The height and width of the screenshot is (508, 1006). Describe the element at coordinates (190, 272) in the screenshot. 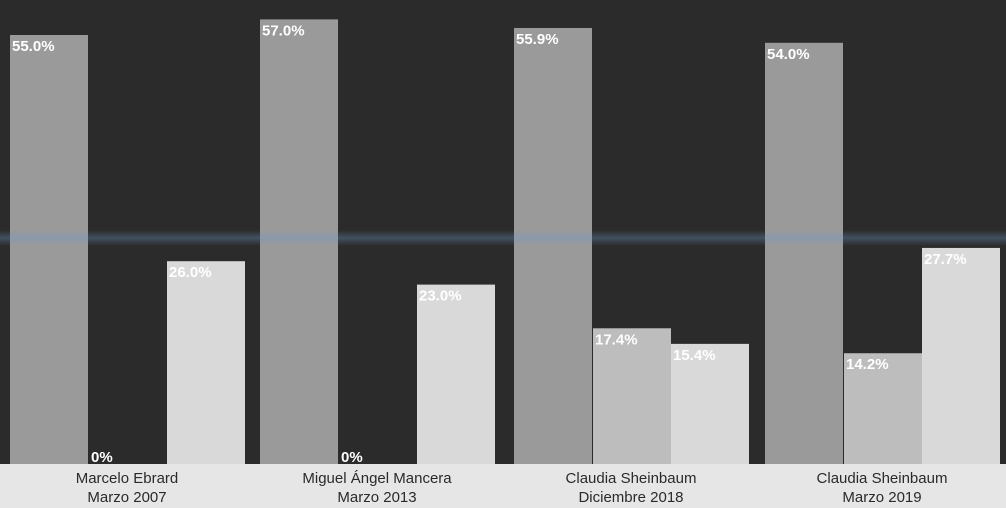

I see `data-label-group-1-series-3: 26.0%` at that location.